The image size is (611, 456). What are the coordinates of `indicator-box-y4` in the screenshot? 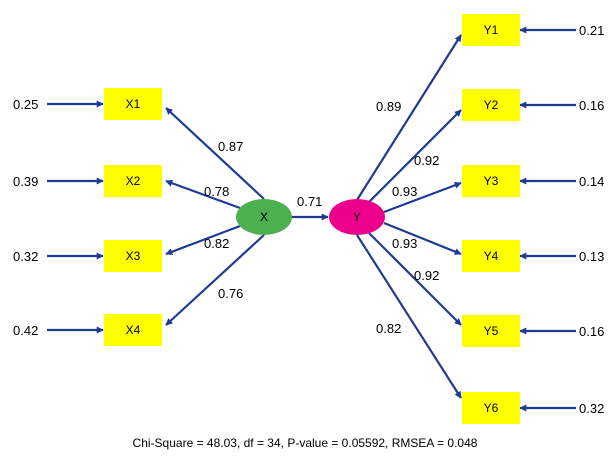 It's located at (491, 256).